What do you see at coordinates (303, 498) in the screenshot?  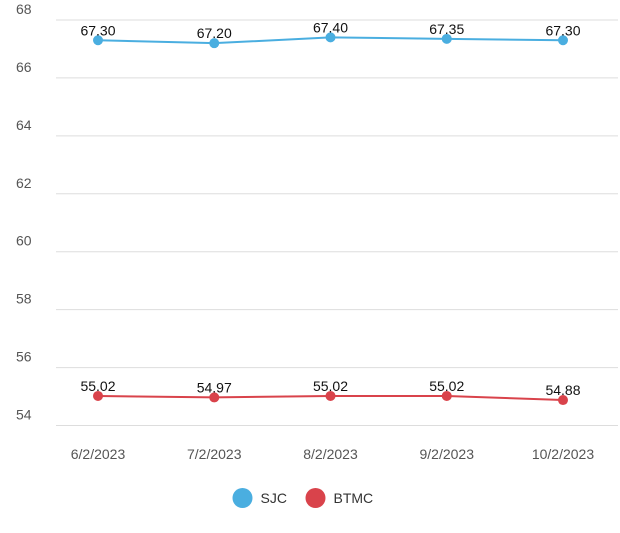 I see `legend: SJC BTMC` at bounding box center [303, 498].